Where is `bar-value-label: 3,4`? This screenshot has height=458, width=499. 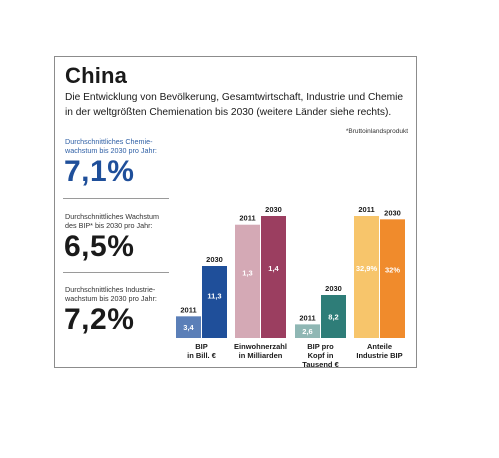
bar-value-label: 3,4 is located at coordinates (188, 327).